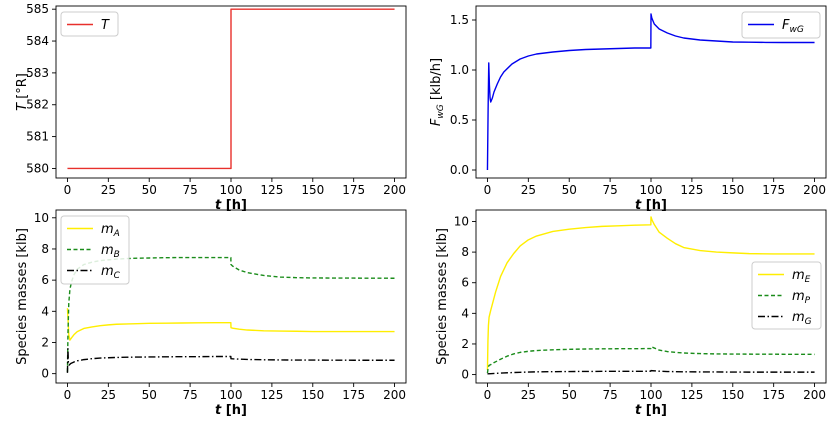 The image size is (831, 421). Describe the element at coordinates (459, 170) in the screenshot. I see `y-tick-label: 0.0` at that location.